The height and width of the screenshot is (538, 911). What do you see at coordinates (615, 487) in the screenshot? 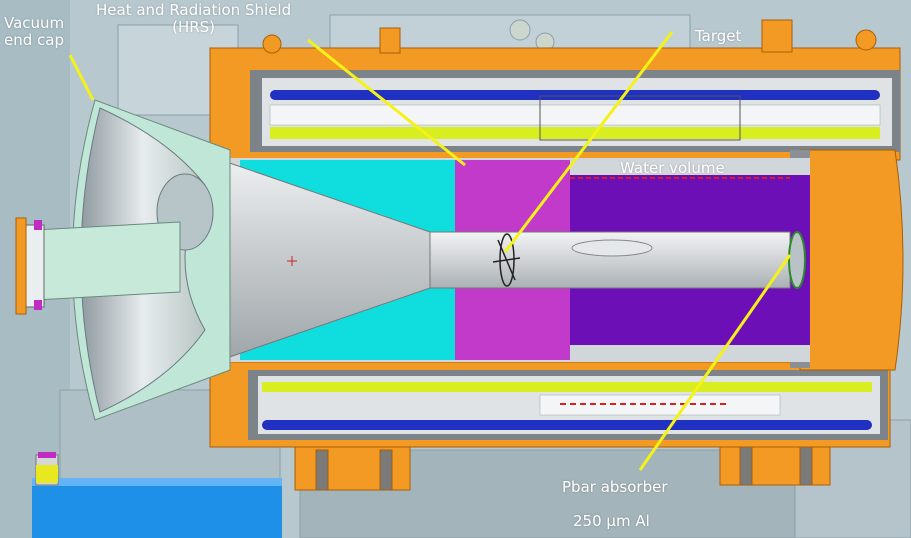
I see `label-pbar-absorber: Pbar absorber` at bounding box center [615, 487].